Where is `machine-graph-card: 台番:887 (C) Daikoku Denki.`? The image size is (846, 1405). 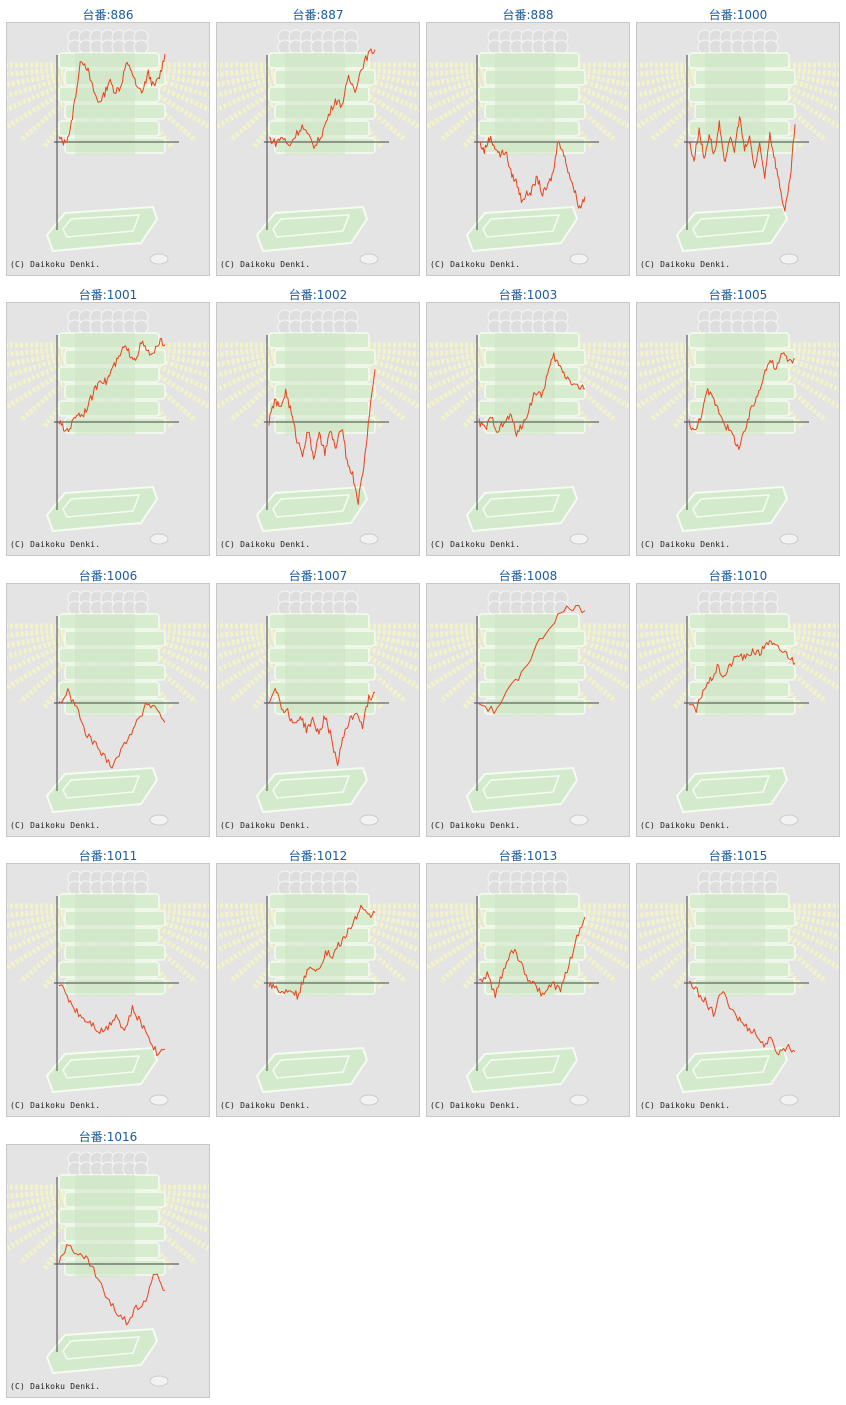 machine-graph-card: 台番:887 (C) Daikoku Denki. is located at coordinates (318, 141).